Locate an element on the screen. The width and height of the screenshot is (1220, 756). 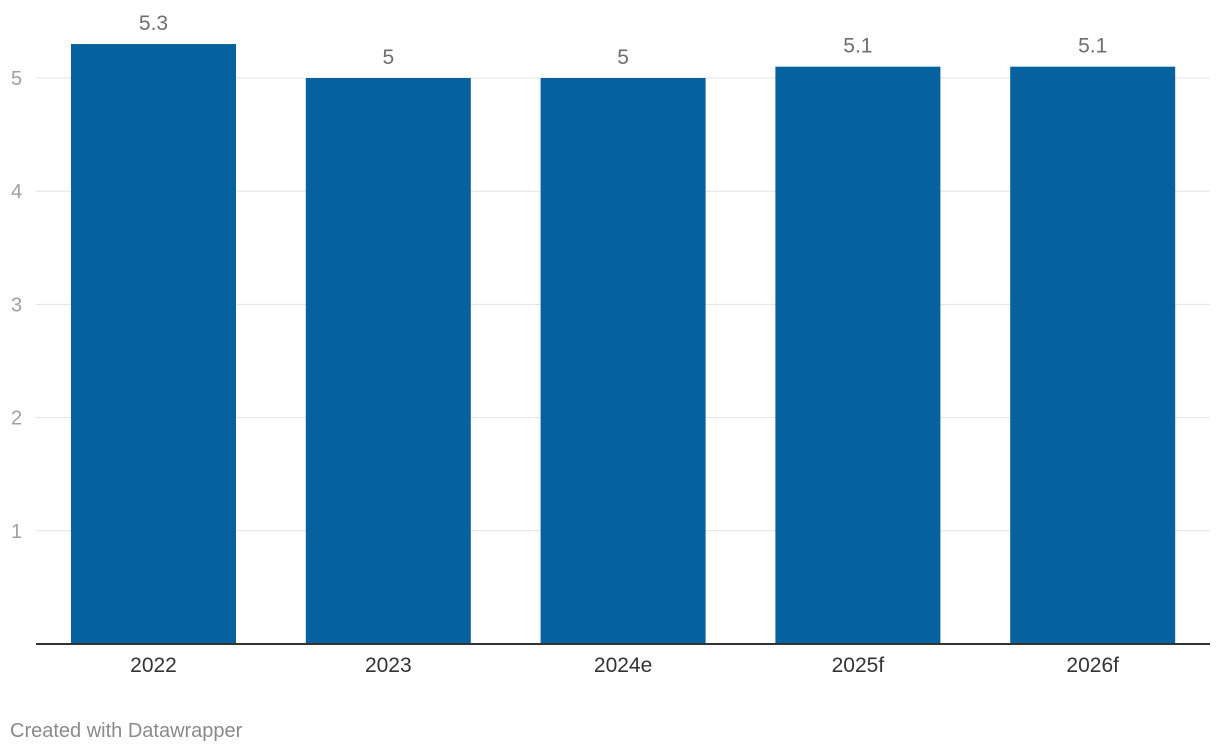
datawrapper-credit: Created with Datawrapper is located at coordinates (126, 731).